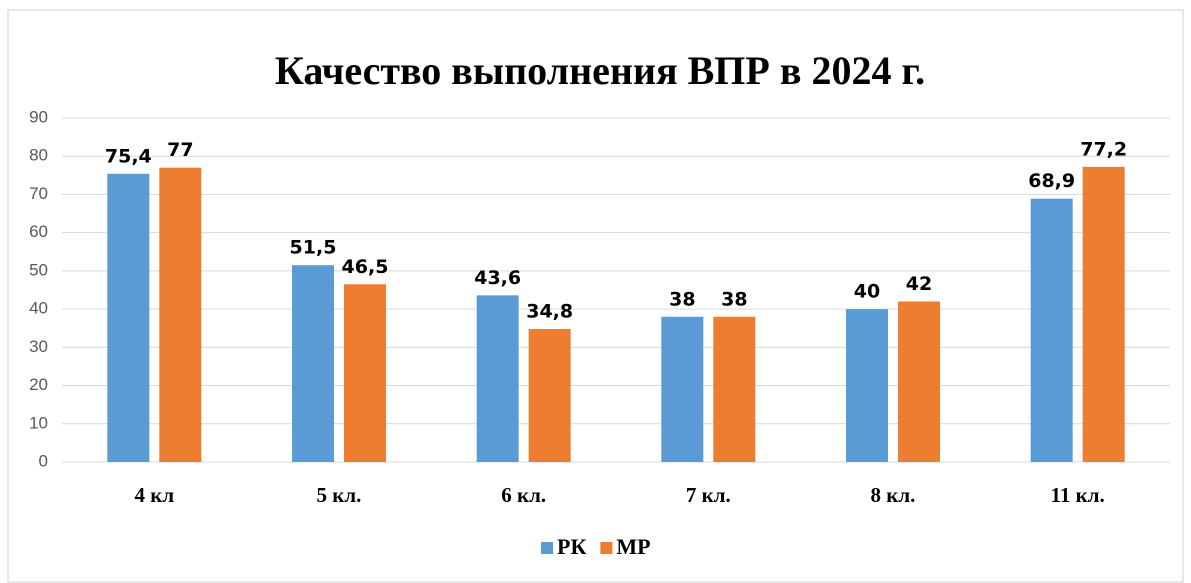 This screenshot has height=583, width=1191. What do you see at coordinates (128, 156) in the screenshot?
I see `data-label: 75,4` at bounding box center [128, 156].